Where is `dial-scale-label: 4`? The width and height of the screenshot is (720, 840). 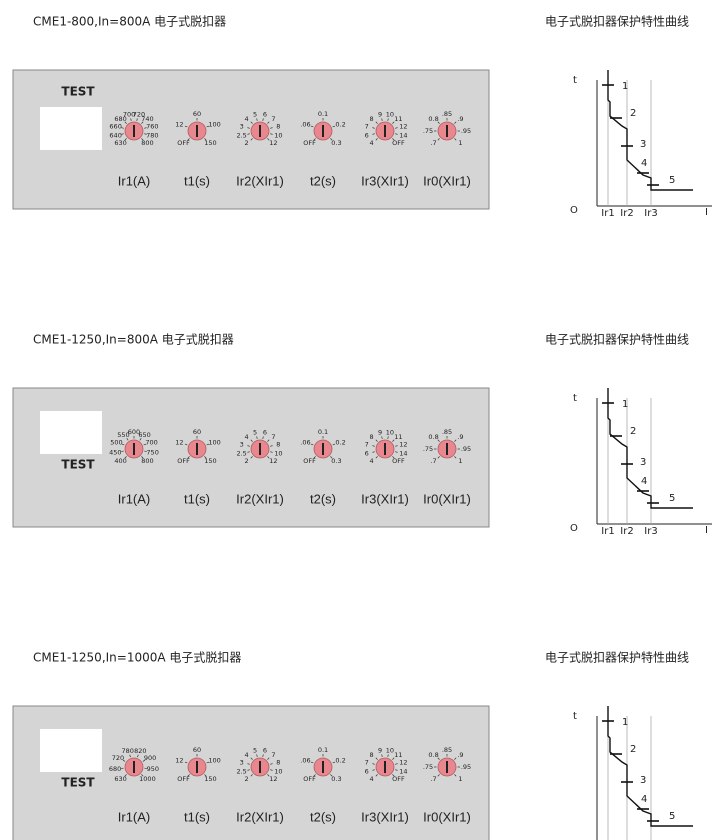
dial-scale-label: 4 is located at coordinates (246, 119).